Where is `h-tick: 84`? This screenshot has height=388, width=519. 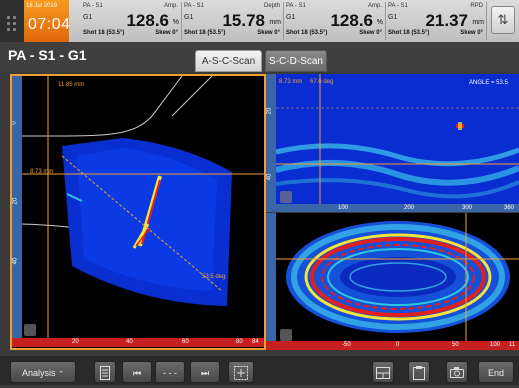 h-tick: 84 is located at coordinates (255, 342).